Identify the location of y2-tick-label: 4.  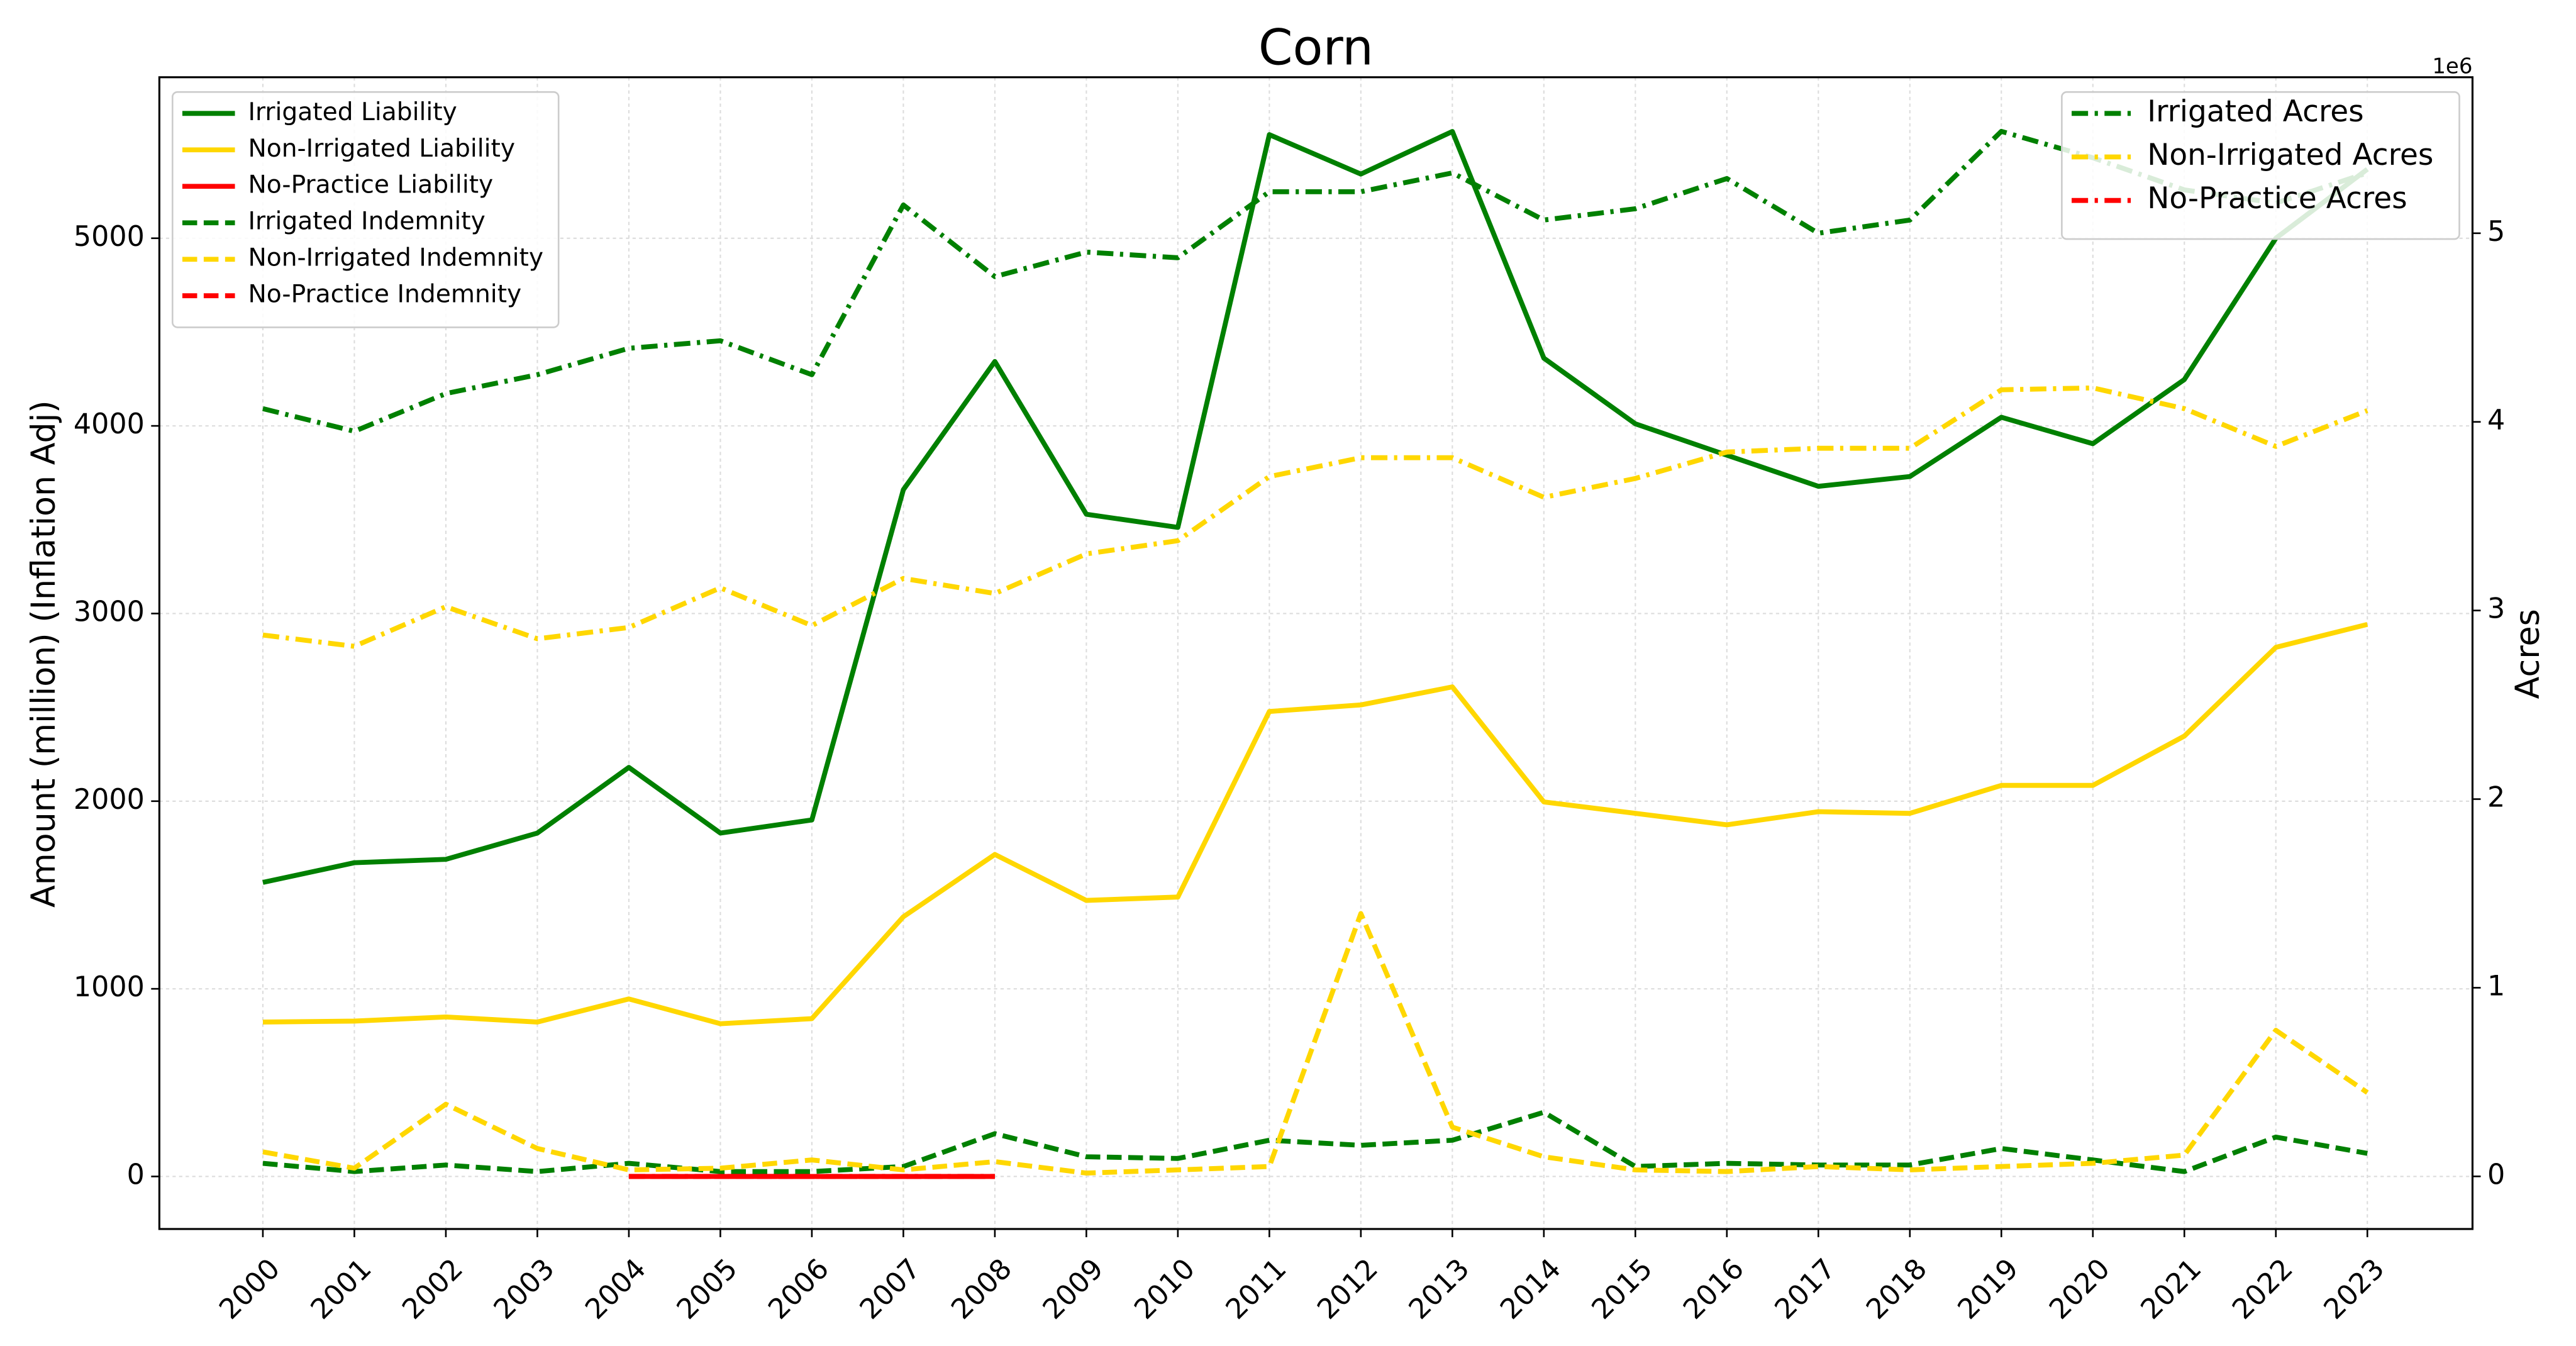
(2496, 420).